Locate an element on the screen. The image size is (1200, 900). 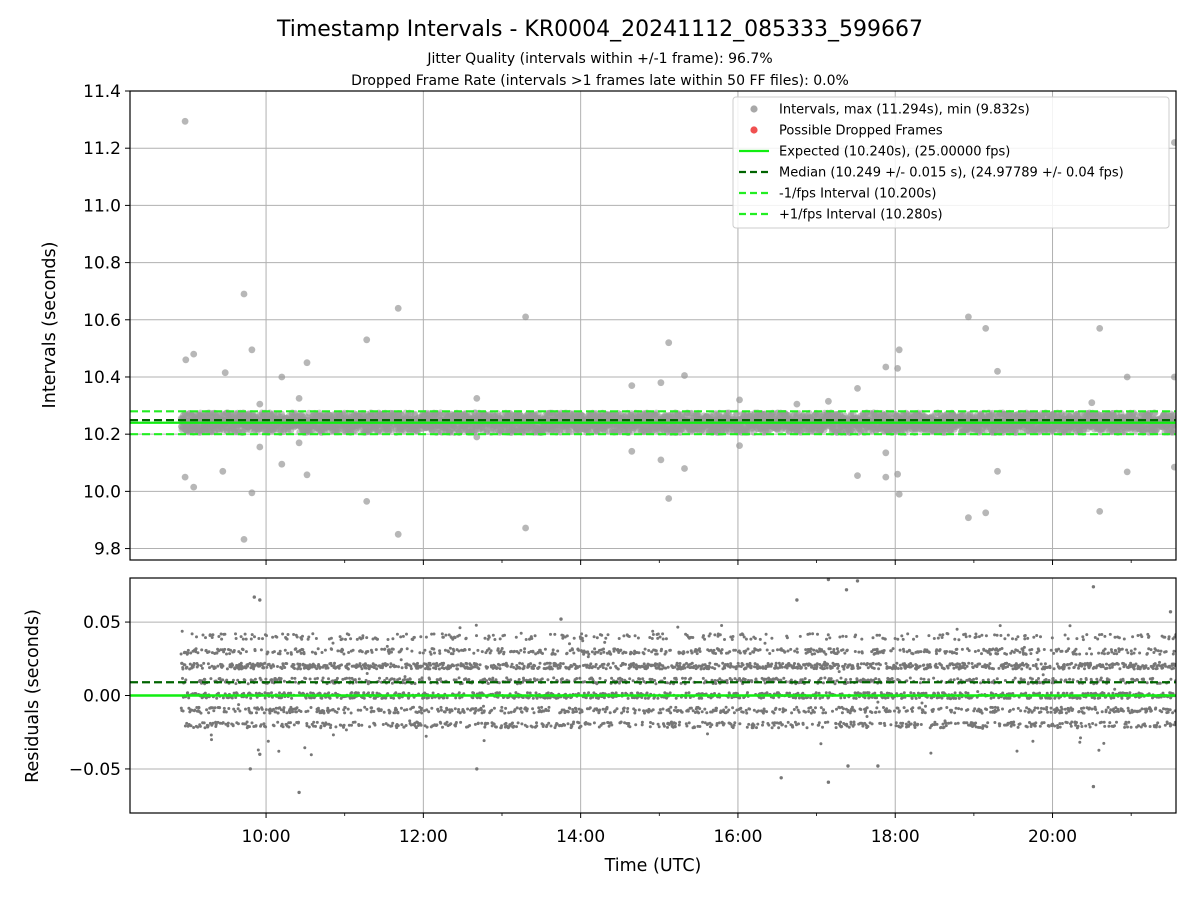
intervals-ytick-label: 9.8 is located at coordinates (107, 550).